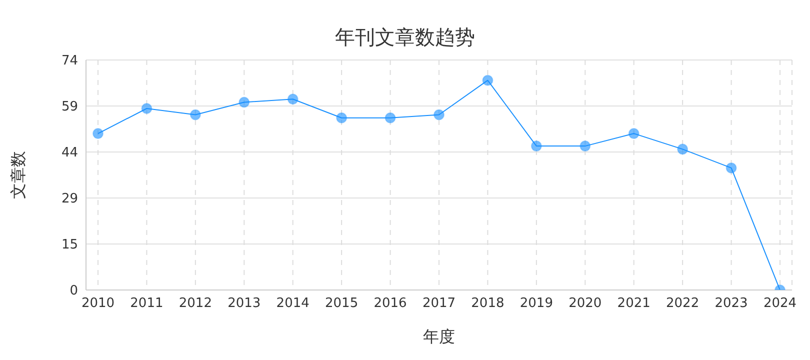 This screenshot has width=810, height=360. I want to click on y-tick-label: 0, so click(74, 291).